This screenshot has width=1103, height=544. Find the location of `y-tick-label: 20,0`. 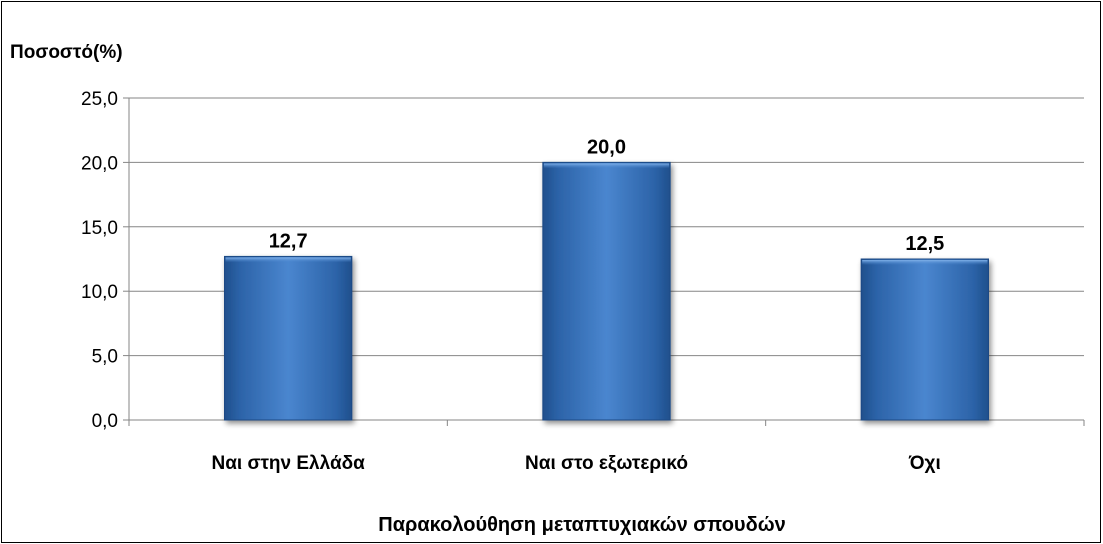

y-tick-label: 20,0 is located at coordinates (99, 163).